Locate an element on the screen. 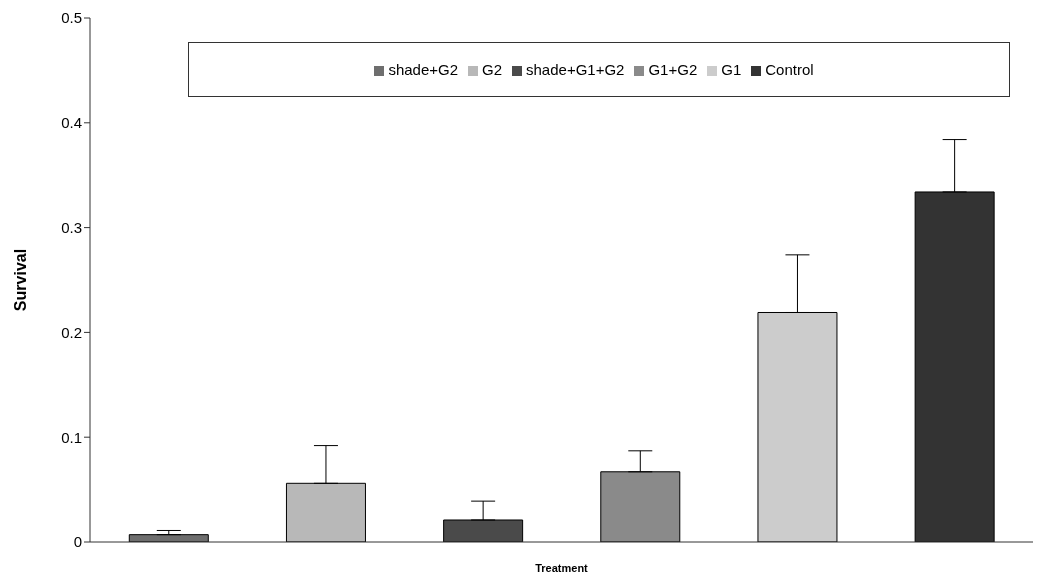 Image resolution: width=1041 pixels, height=581 pixels. y-tick-label: 0.1 is located at coordinates (71, 437).